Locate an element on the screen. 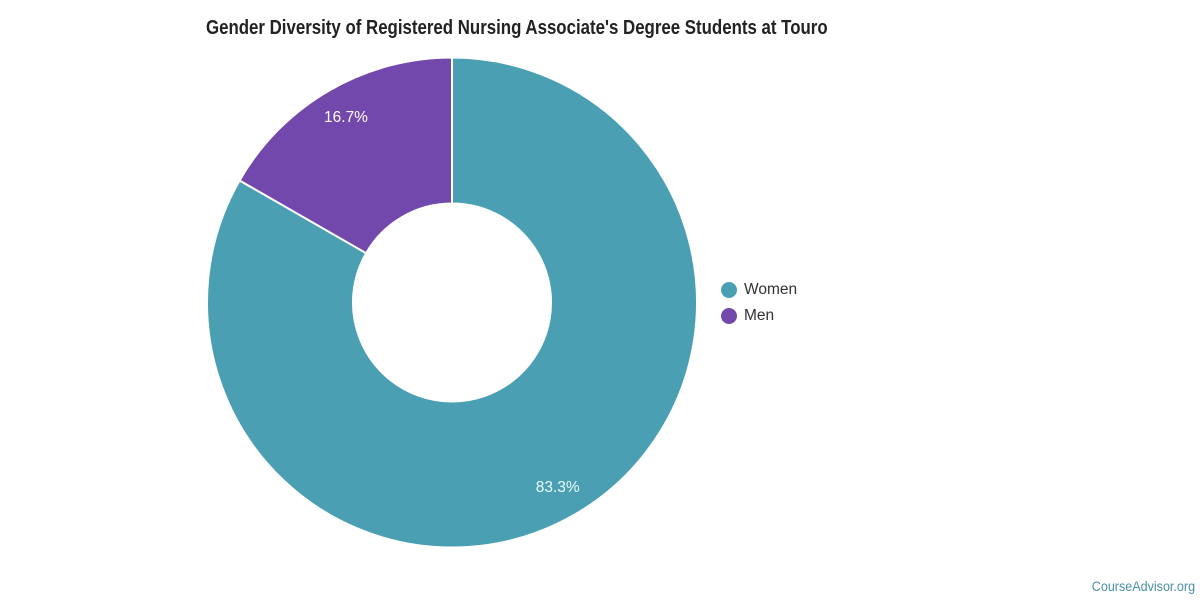 The width and height of the screenshot is (1200, 600). svg-text: 83.3% is located at coordinates (558, 487).